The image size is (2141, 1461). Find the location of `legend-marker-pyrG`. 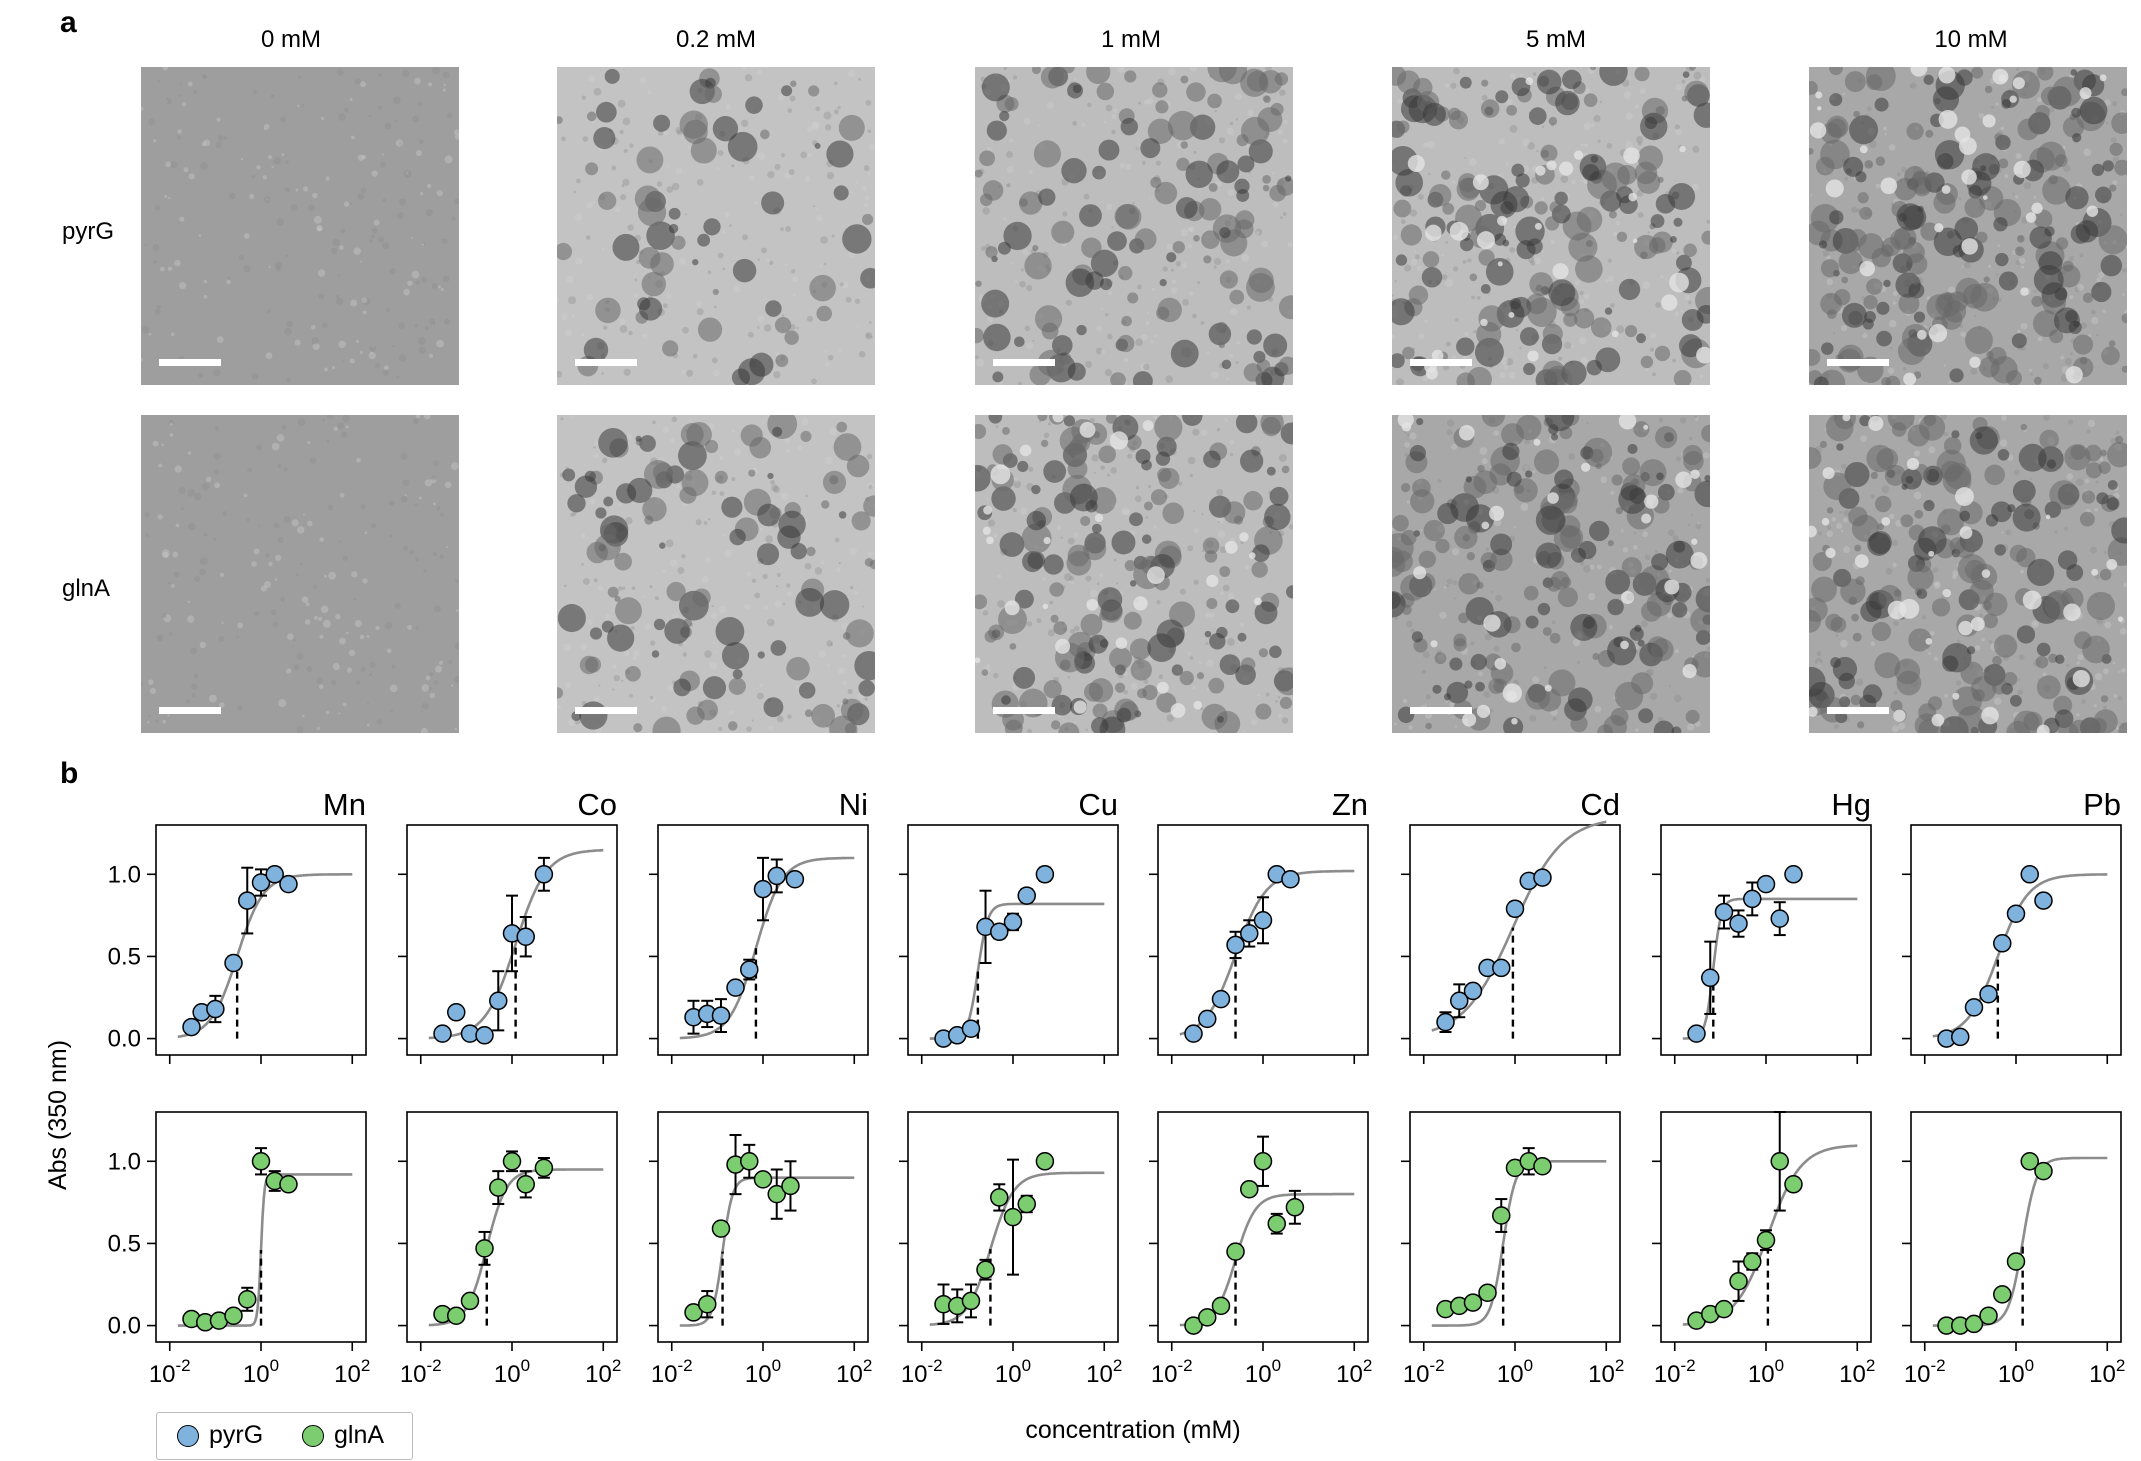

legend-marker-pyrG is located at coordinates (188, 1435).